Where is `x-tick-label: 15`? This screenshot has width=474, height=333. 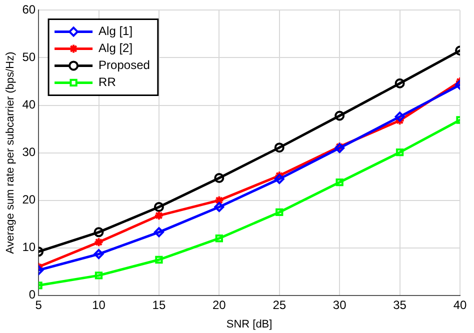
x-tick-label: 15 is located at coordinates (159, 305).